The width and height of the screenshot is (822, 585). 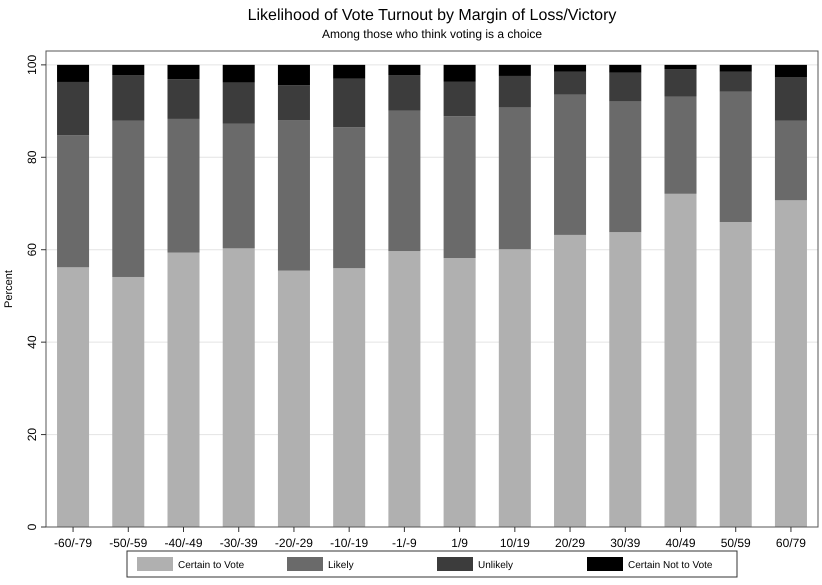 I want to click on x-tick-label: 50/59, so click(x=736, y=543).